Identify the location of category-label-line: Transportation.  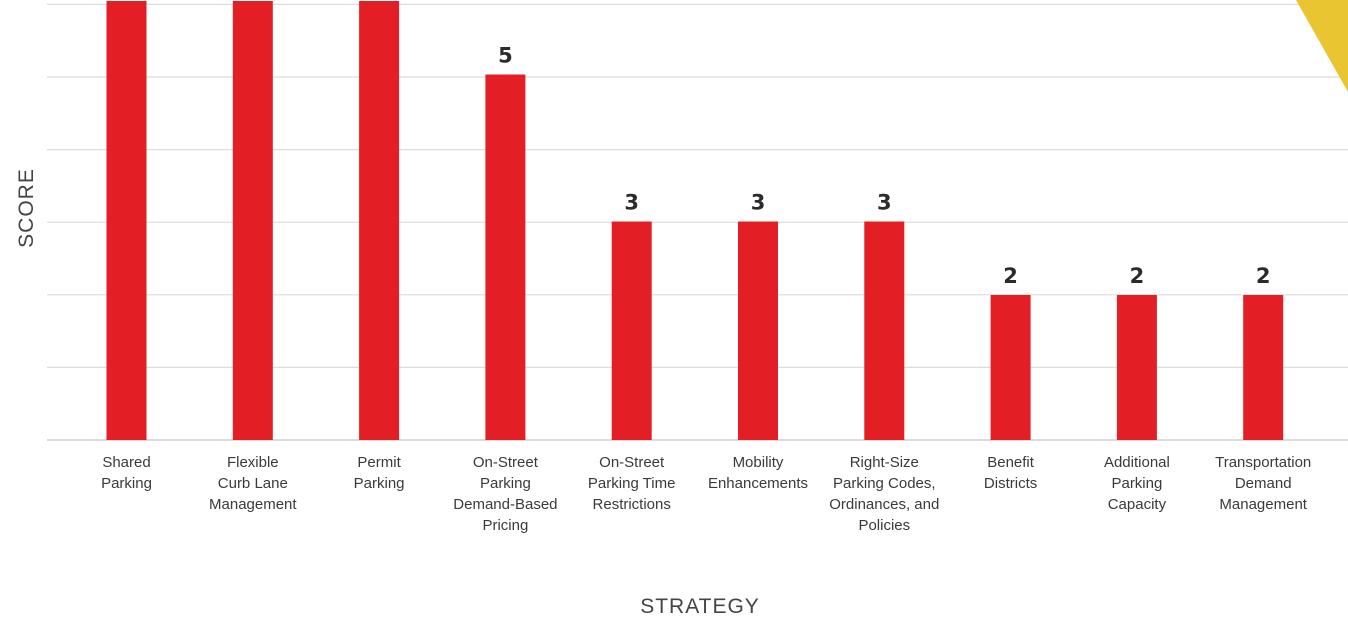
(1263, 462).